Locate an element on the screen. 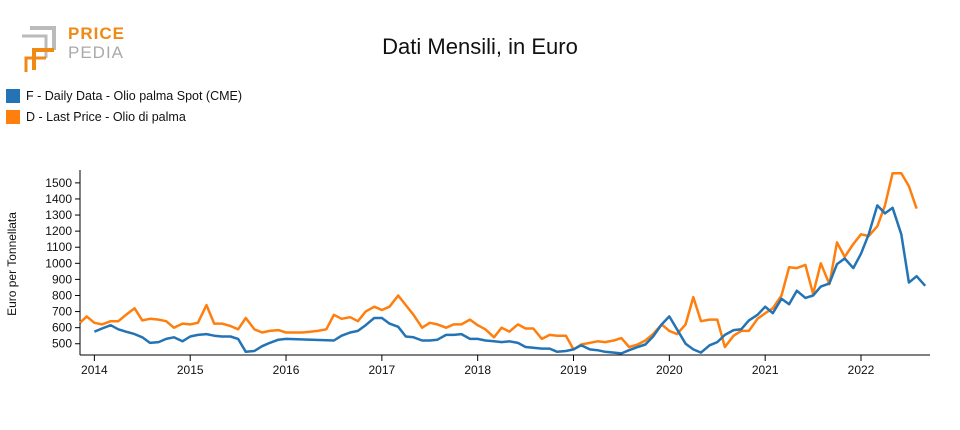 This screenshot has height=430, width=960. x-tick-label: 2014 is located at coordinates (94, 370).